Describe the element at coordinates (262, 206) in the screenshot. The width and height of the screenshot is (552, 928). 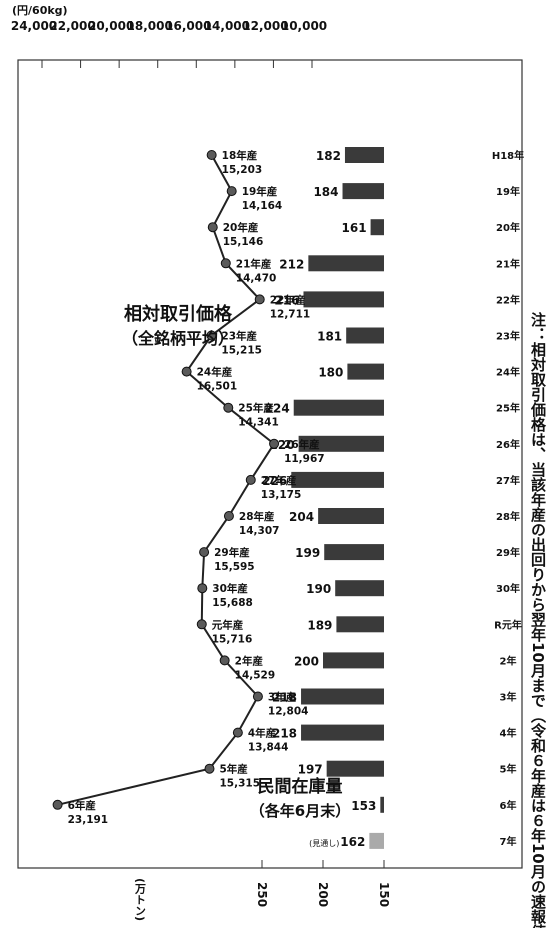
I see `price-value-label: 14,164` at that location.